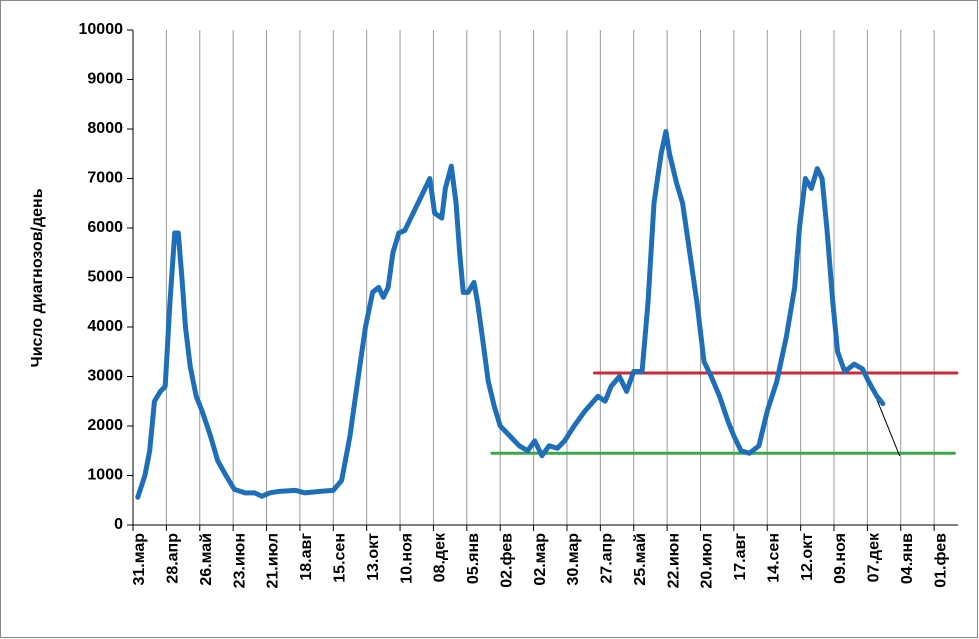 This screenshot has height=639, width=979. I want to click on x-tick-label: 18.авг, so click(306, 557).